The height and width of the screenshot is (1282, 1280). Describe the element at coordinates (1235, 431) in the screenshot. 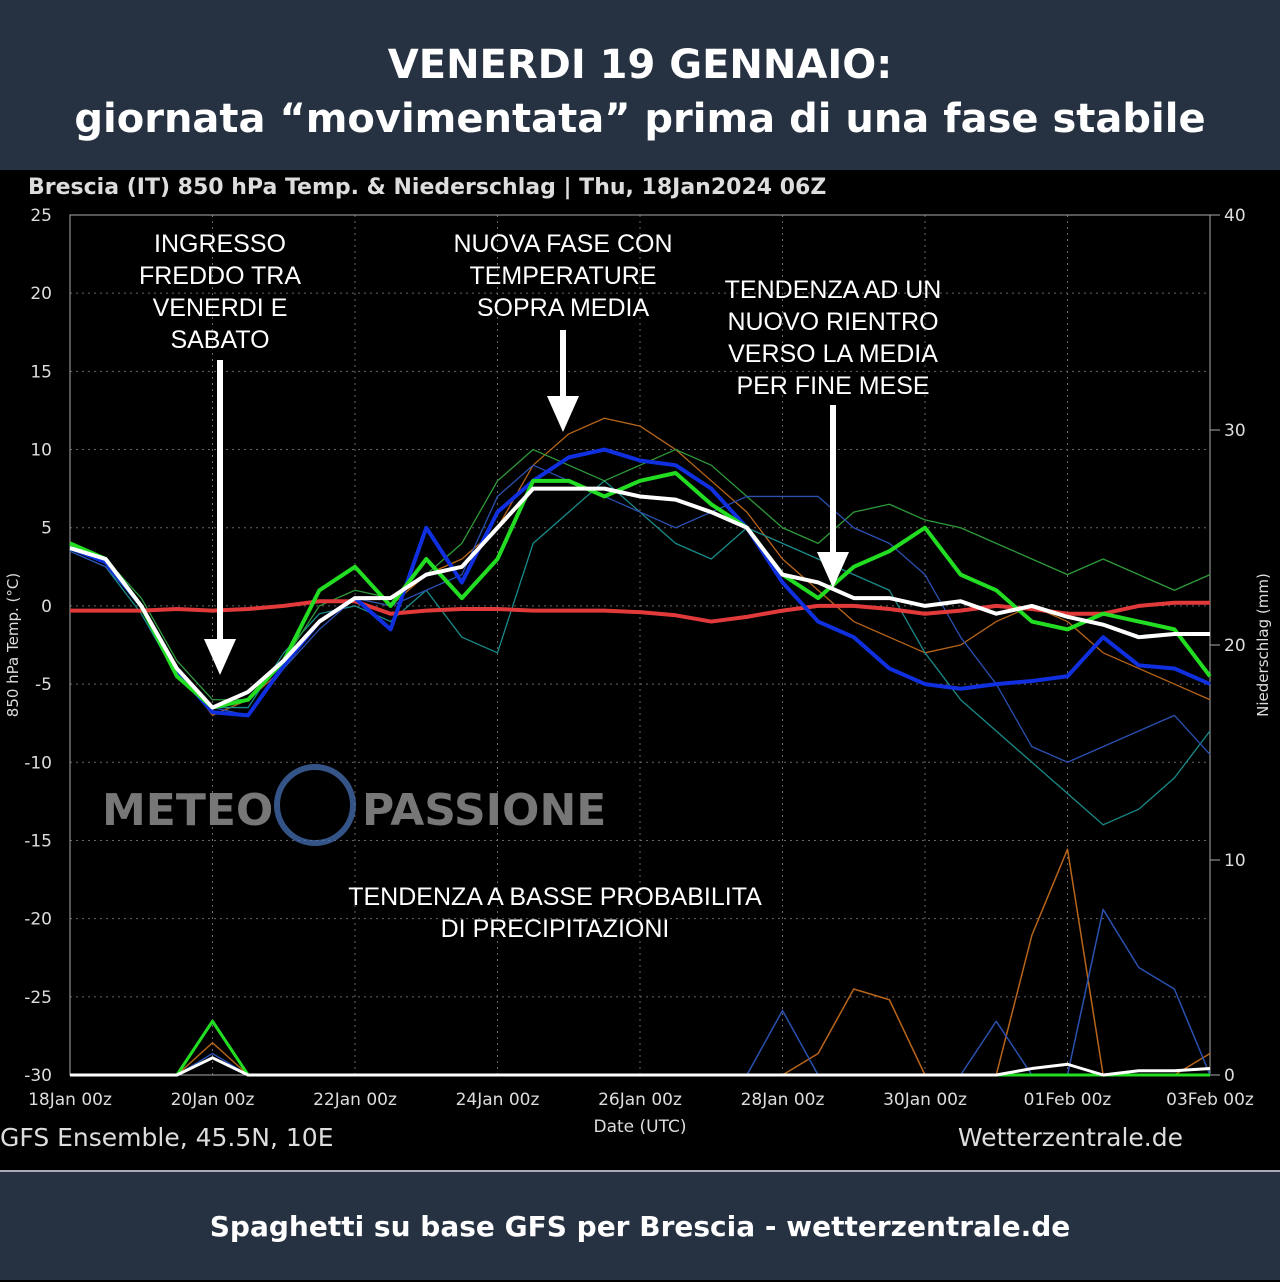

I see `y2-tick-label: 30` at that location.